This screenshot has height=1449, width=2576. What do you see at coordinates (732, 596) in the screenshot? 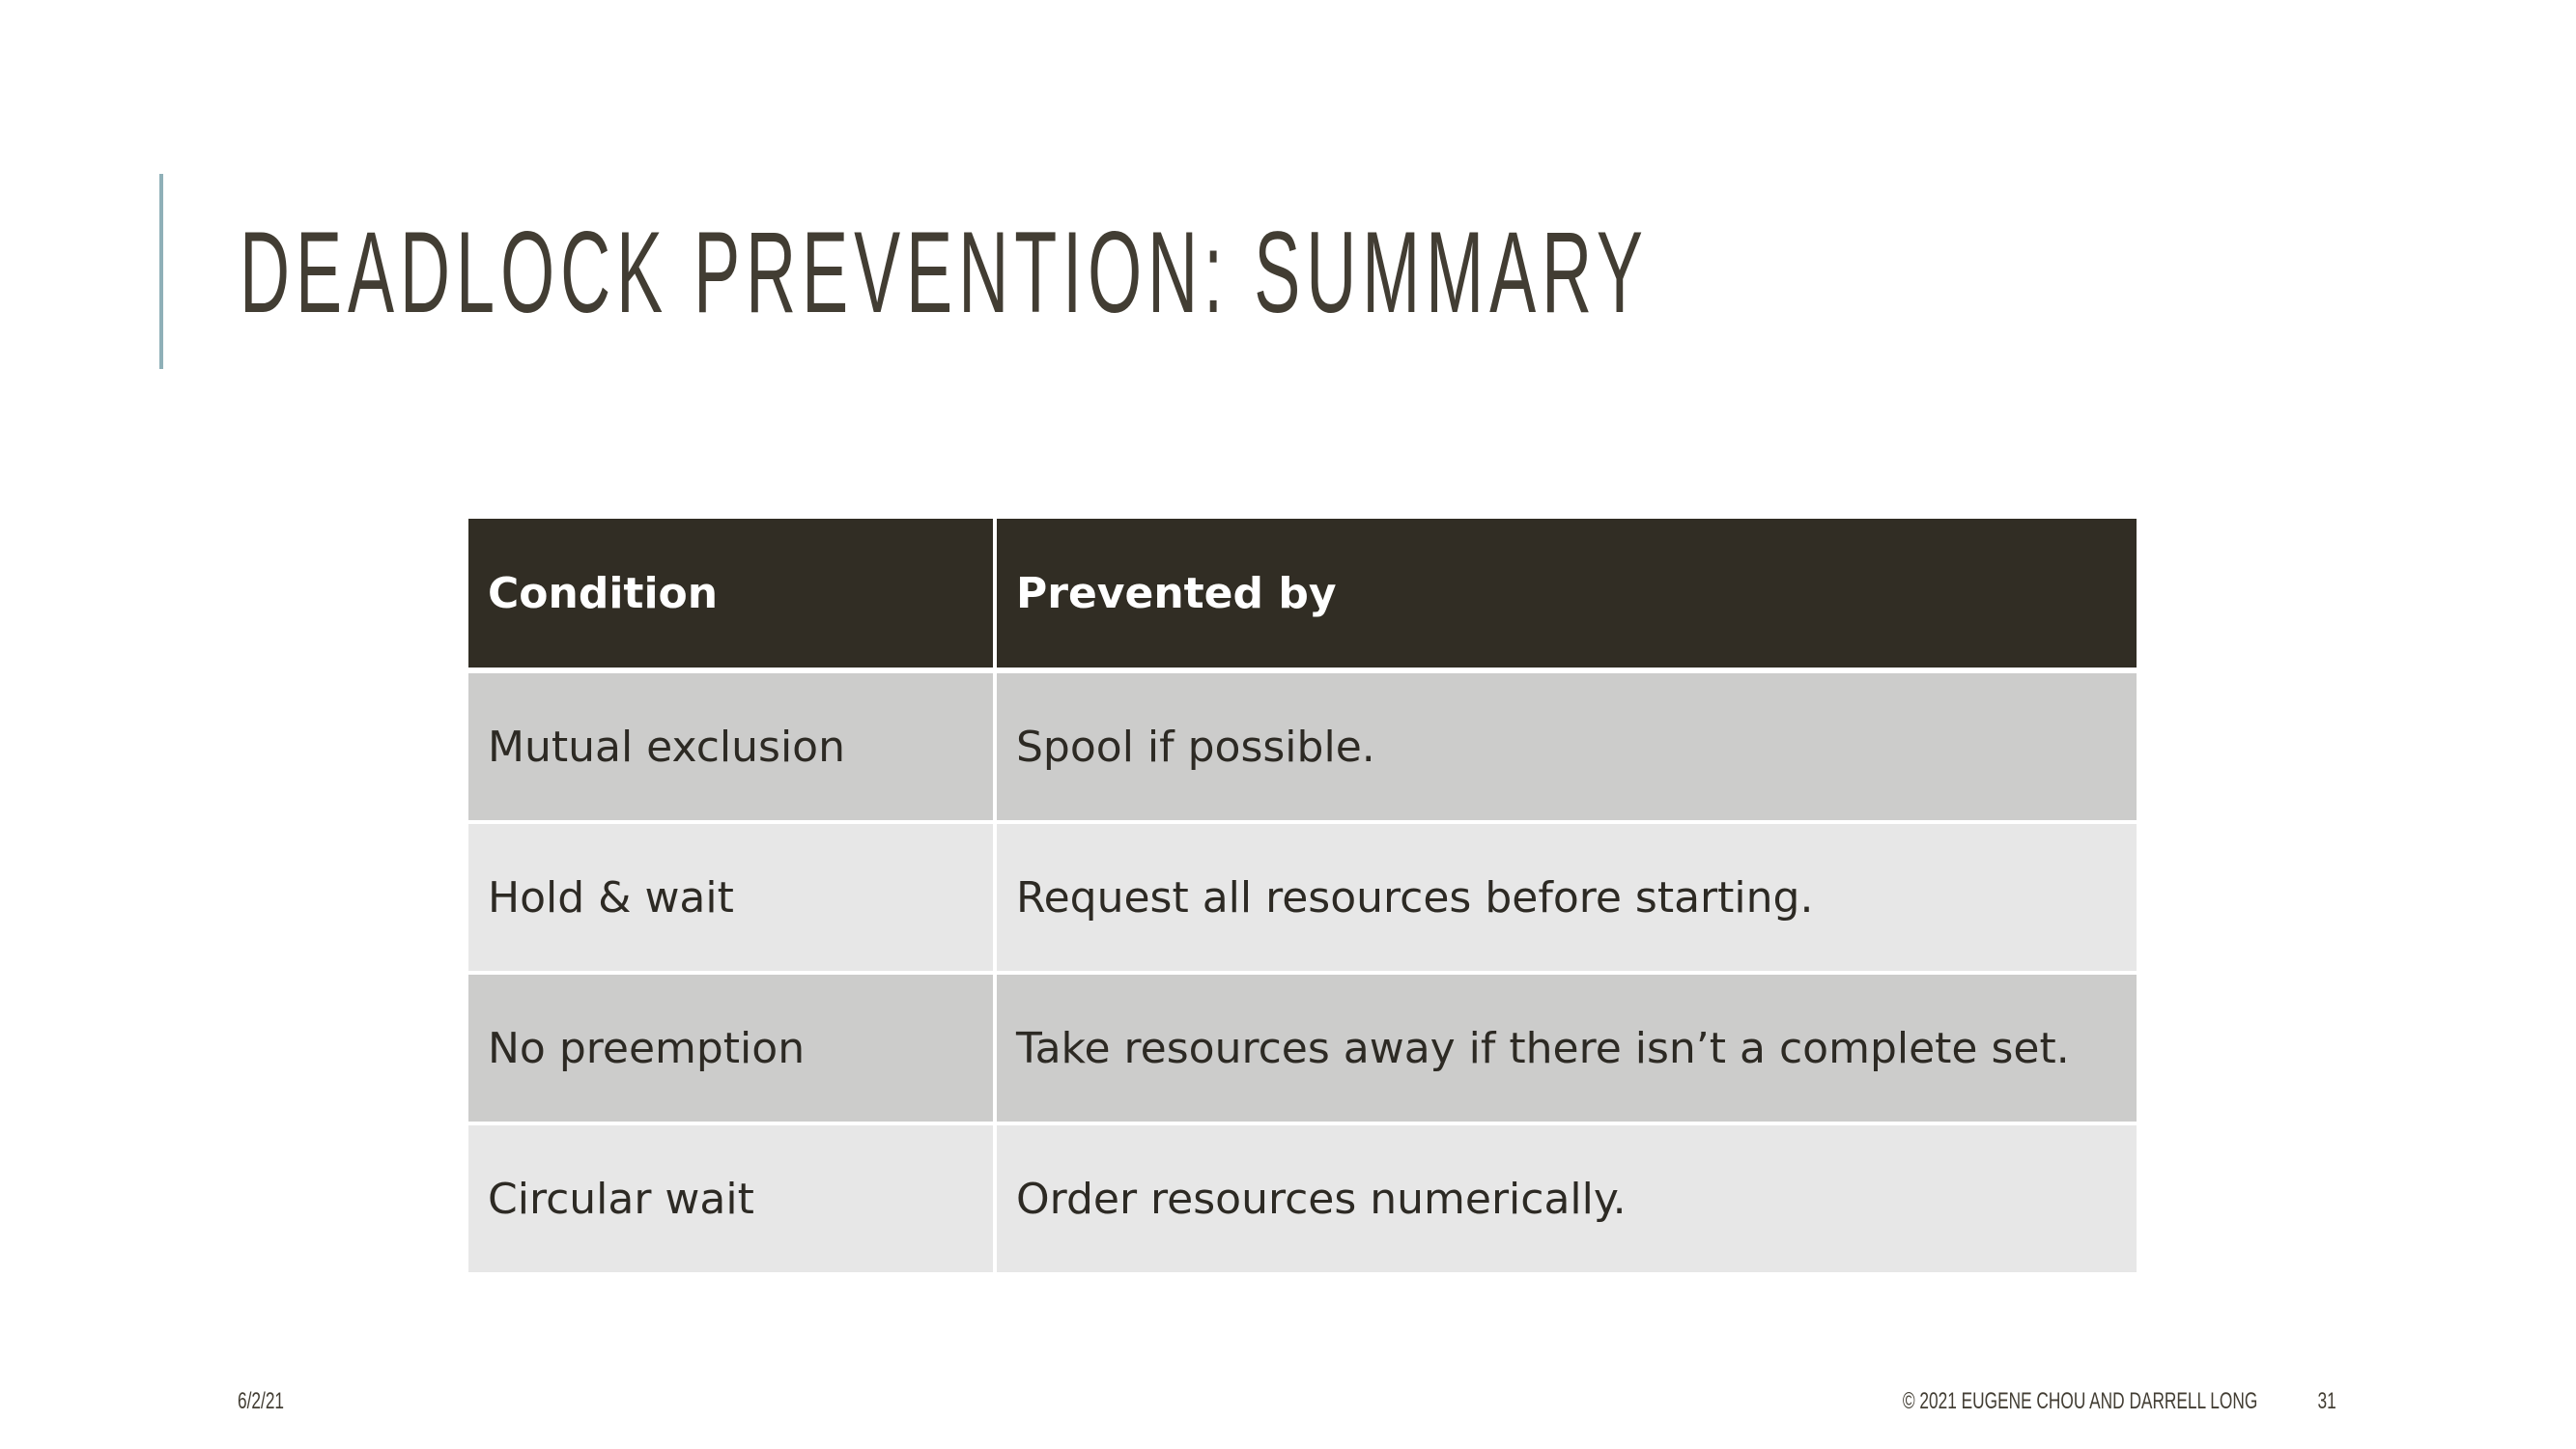
I see `column-header-condition: Condition` at bounding box center [732, 596].